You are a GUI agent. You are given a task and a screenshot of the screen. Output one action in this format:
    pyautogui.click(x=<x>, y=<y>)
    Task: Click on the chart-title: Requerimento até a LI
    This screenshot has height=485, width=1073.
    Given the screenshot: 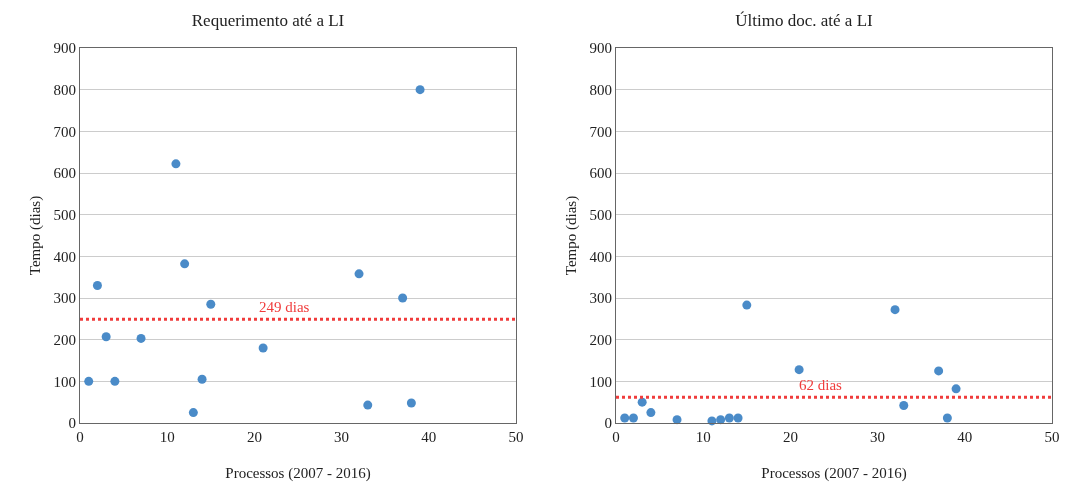 What is the action you would take?
    pyautogui.click(x=268, y=21)
    